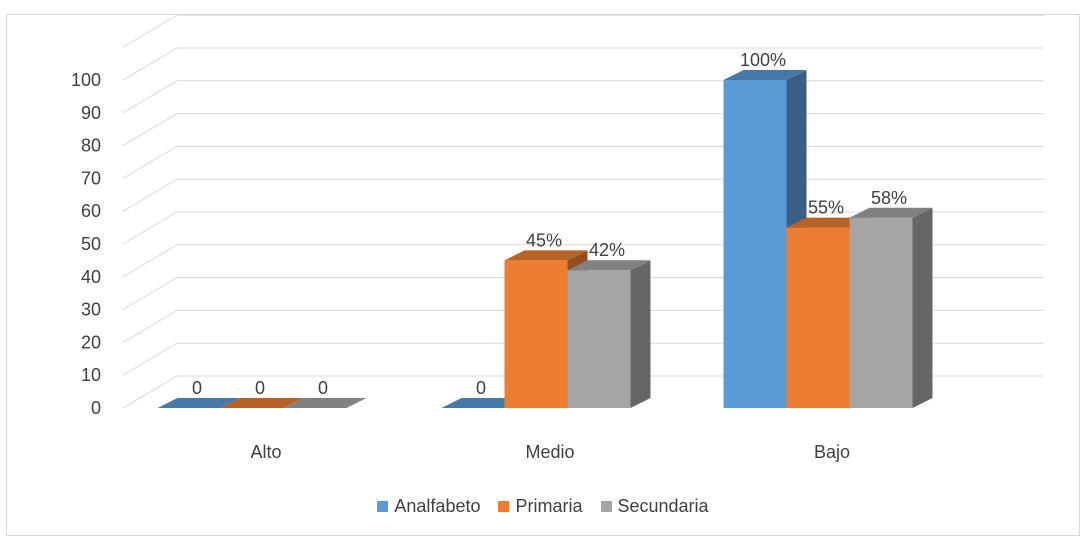 The image size is (1086, 541). Describe the element at coordinates (889, 198) in the screenshot. I see `data-label: 58%` at that location.